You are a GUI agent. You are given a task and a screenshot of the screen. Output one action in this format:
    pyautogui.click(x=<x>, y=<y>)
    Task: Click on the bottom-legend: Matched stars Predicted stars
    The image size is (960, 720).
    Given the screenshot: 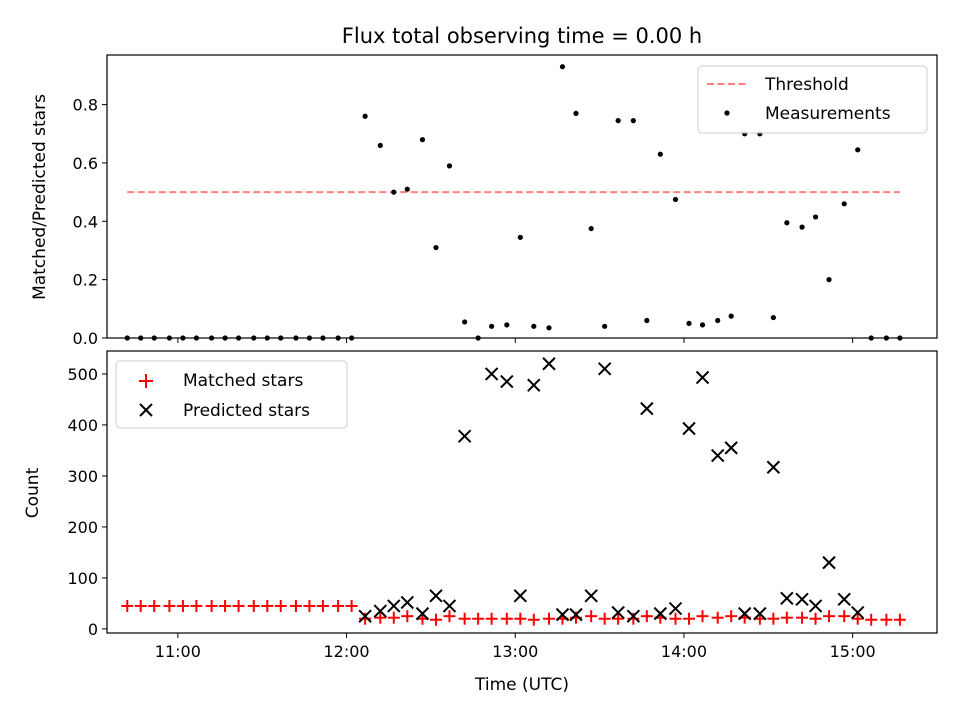 What is the action you would take?
    pyautogui.click(x=231, y=394)
    